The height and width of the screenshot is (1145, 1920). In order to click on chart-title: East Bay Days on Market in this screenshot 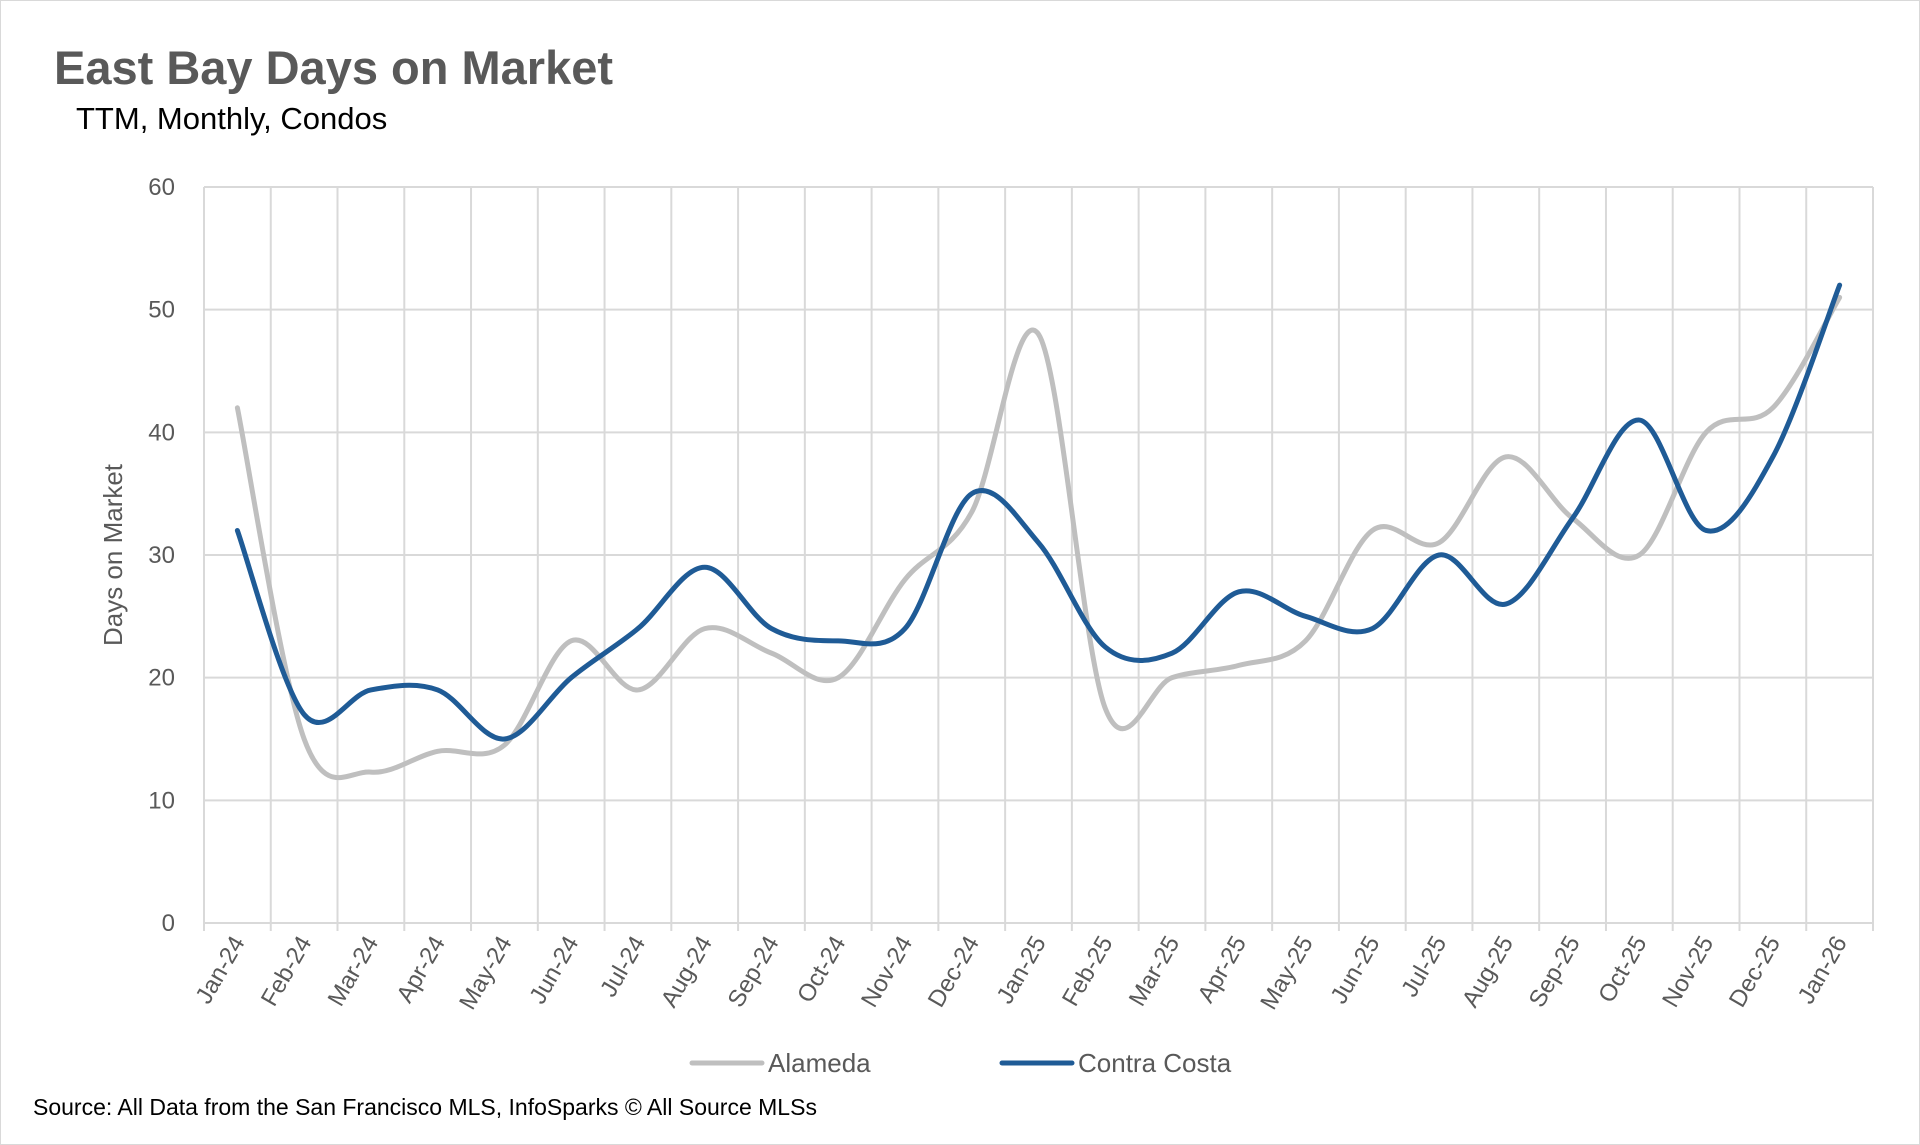, I will do `click(334, 67)`.